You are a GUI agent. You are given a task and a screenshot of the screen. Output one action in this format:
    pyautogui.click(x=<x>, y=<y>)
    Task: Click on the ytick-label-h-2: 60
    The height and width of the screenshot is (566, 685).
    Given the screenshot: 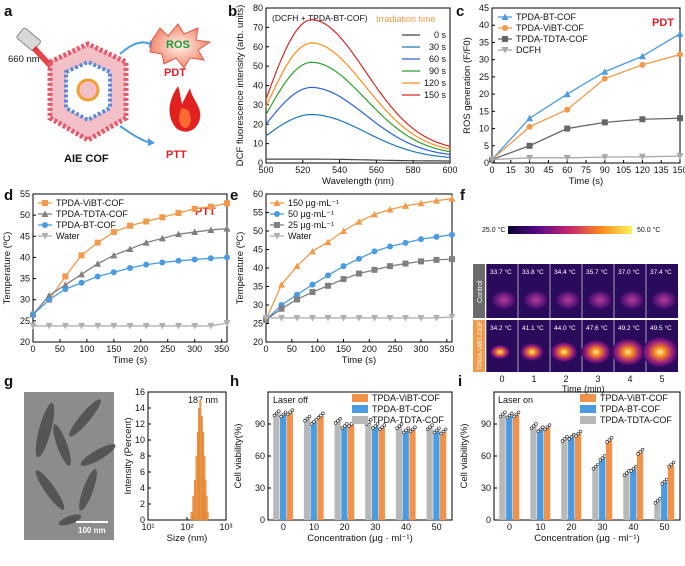 What is the action you would take?
    pyautogui.click(x=260, y=456)
    